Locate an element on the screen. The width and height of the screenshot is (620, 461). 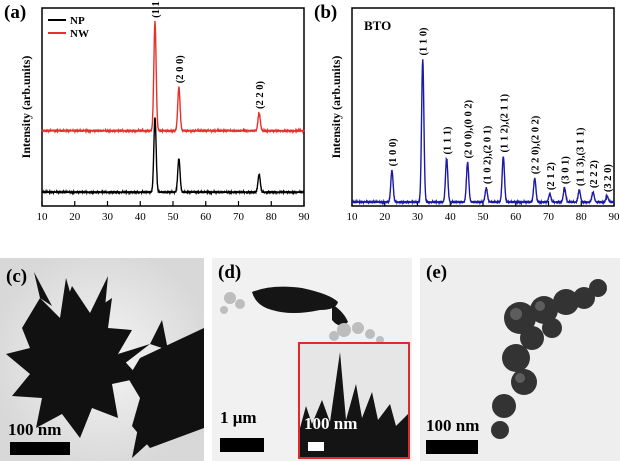
scale-bar-c is located at coordinates (40, 448).